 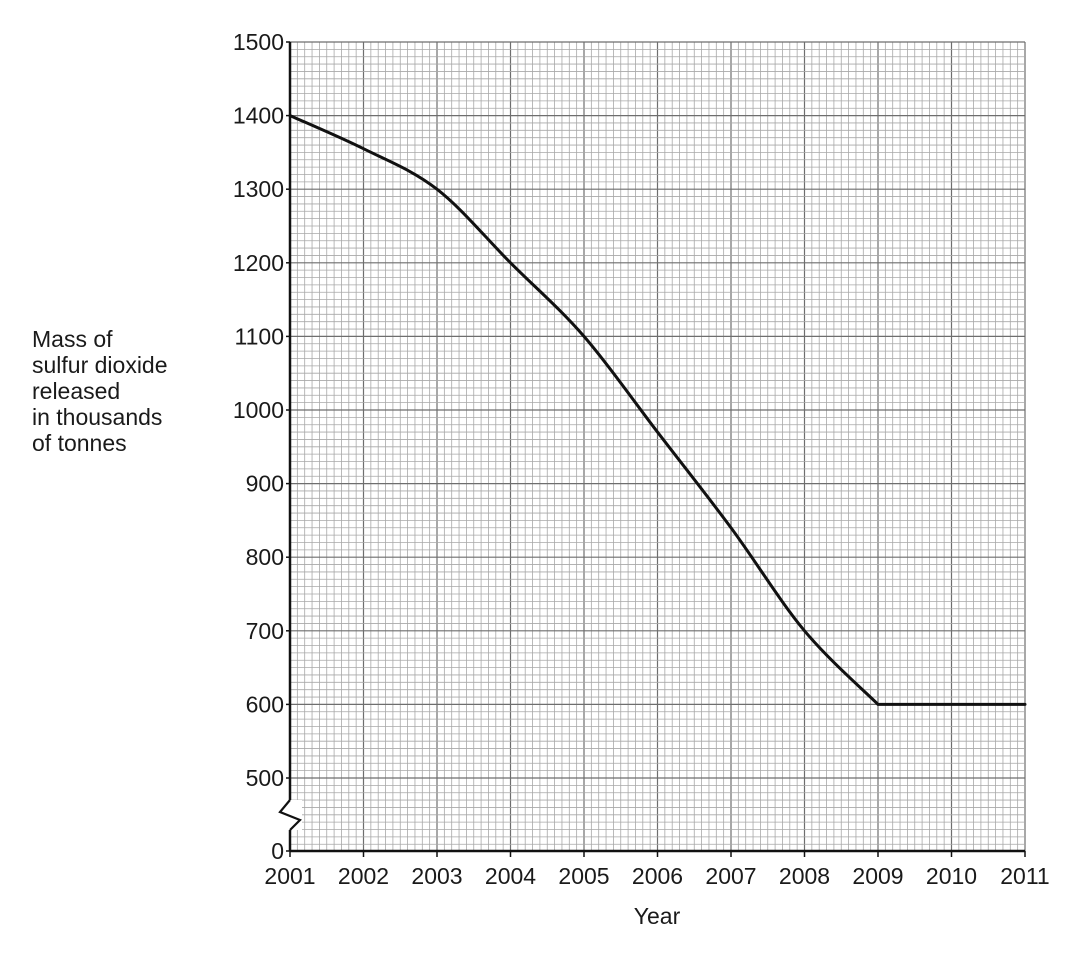 I want to click on y-tick-labels: 0 500 600 700 800 900 1000 1100 1200 1300 1400 1500, so click(x=261, y=446).